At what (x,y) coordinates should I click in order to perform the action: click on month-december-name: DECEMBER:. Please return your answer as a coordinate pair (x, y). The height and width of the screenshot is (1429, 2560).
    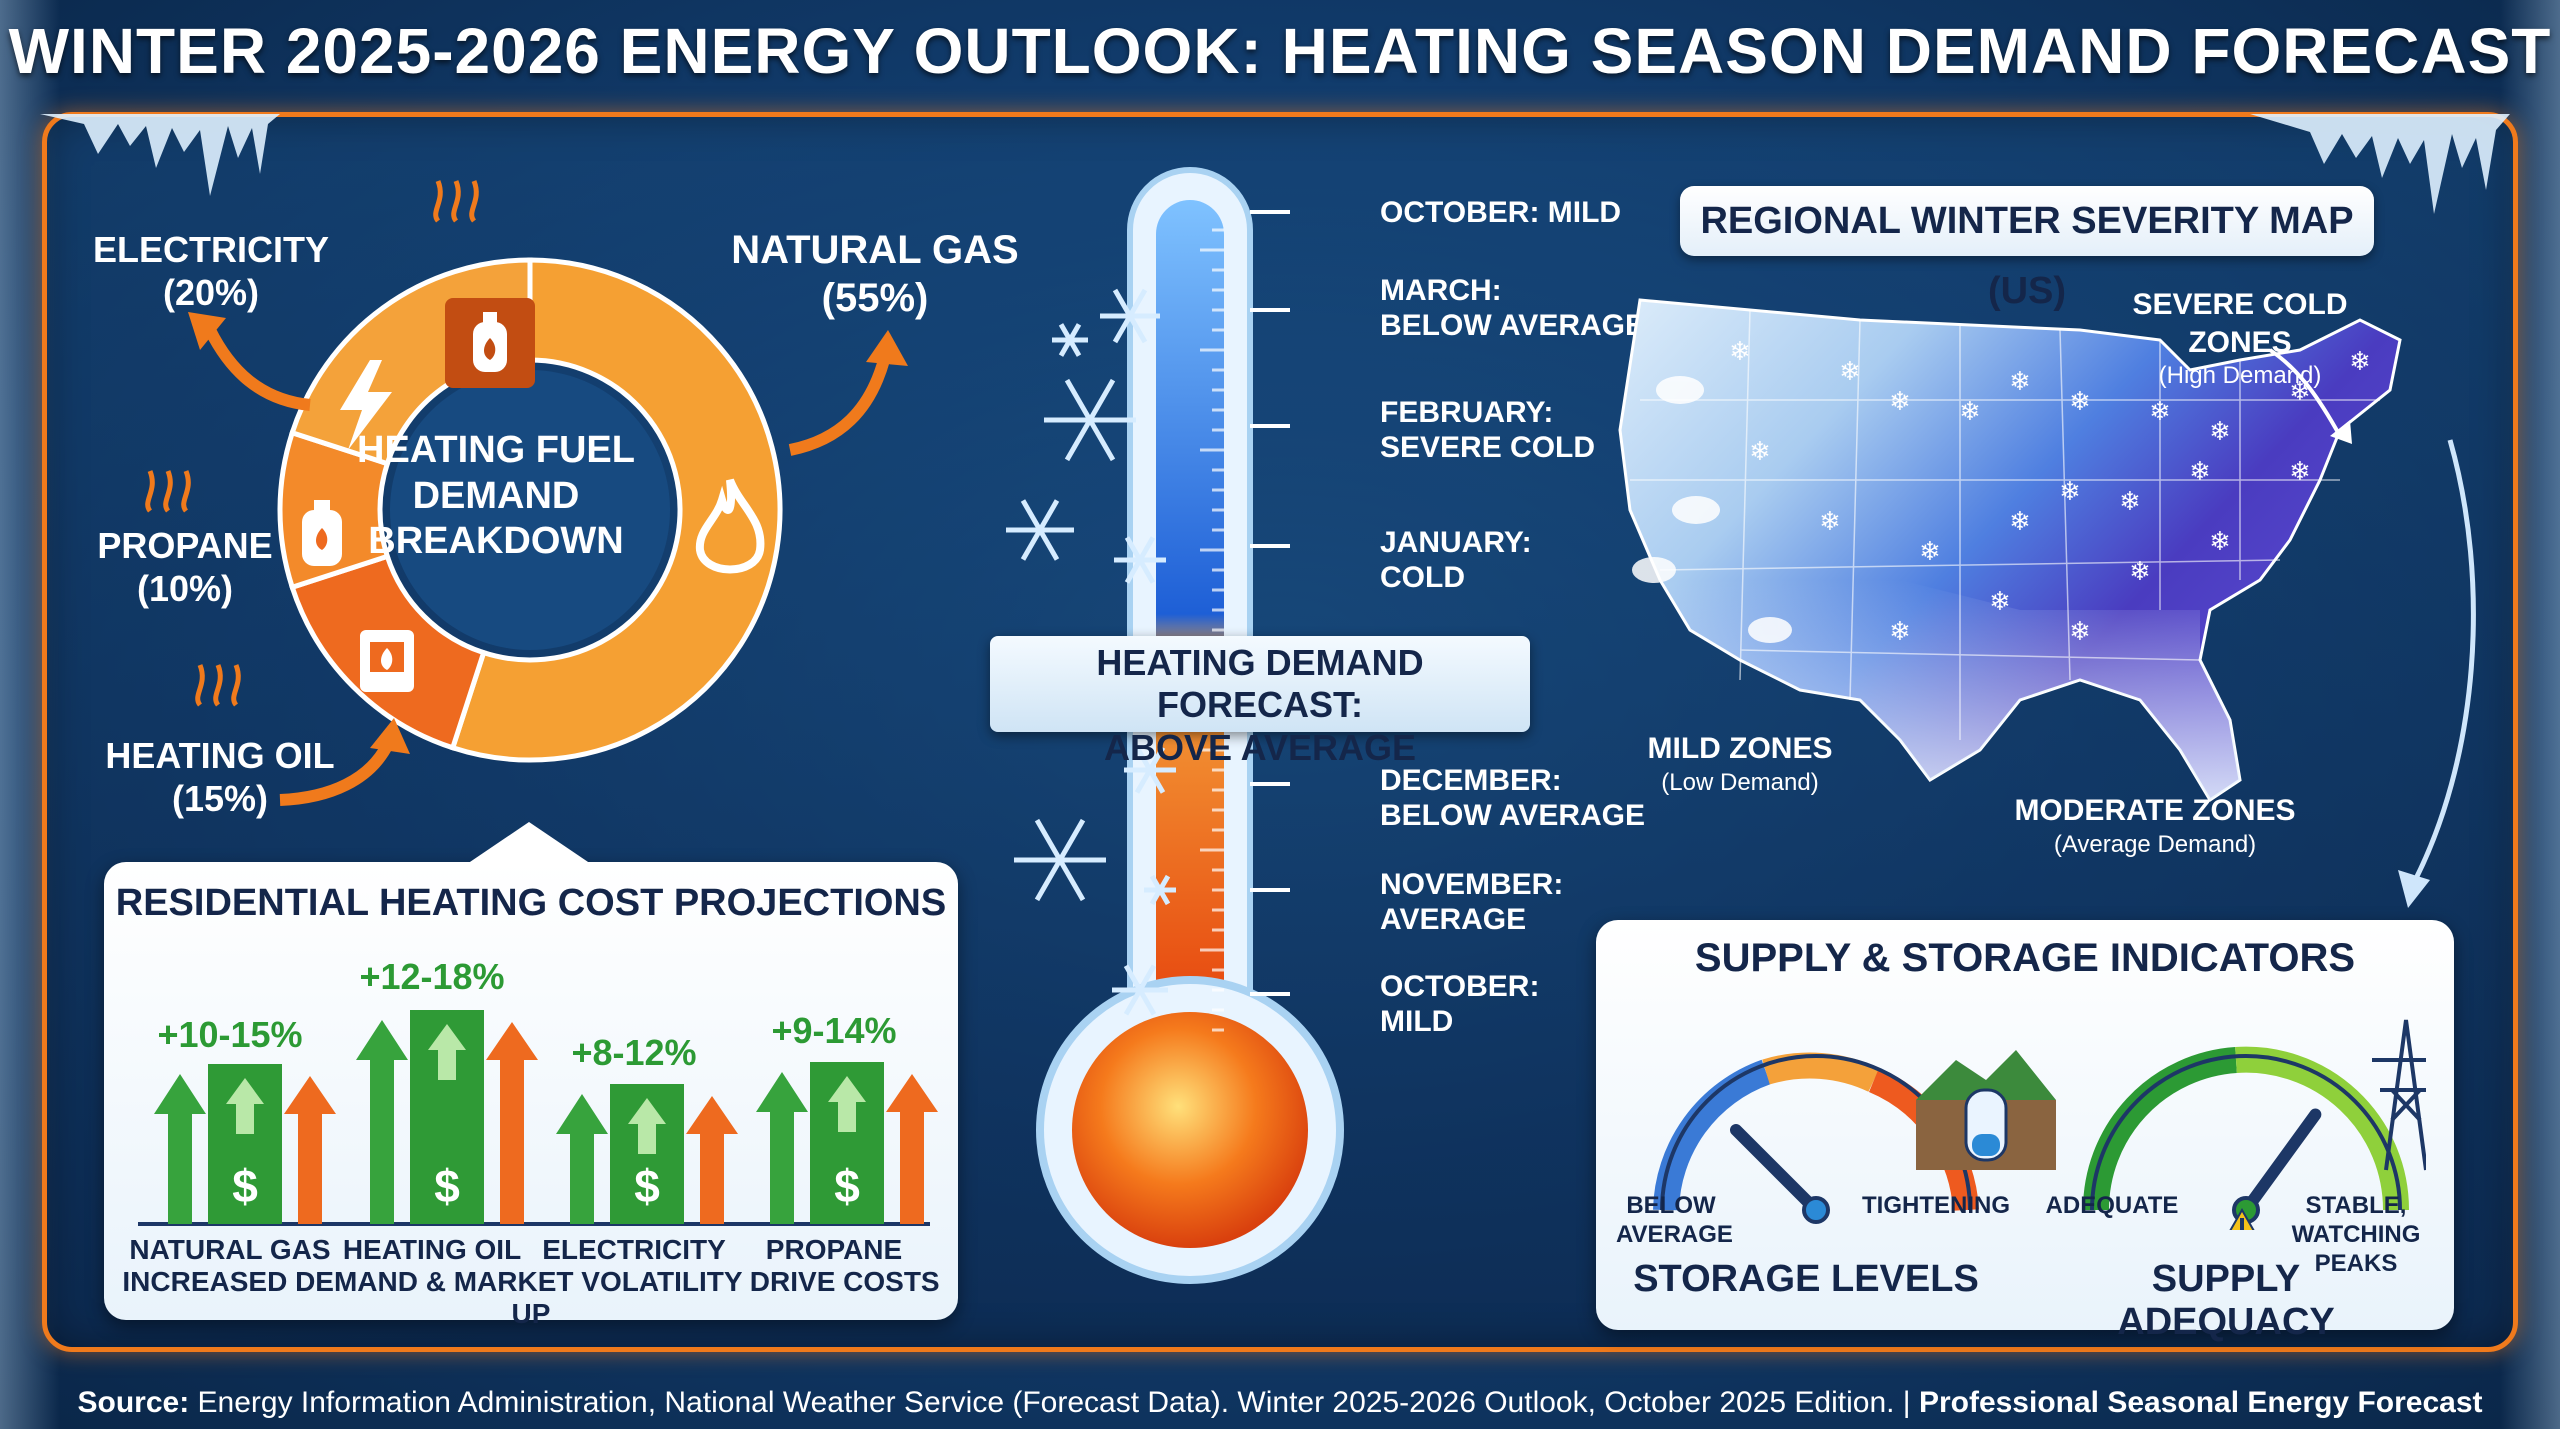
    Looking at the image, I should click on (1471, 780).